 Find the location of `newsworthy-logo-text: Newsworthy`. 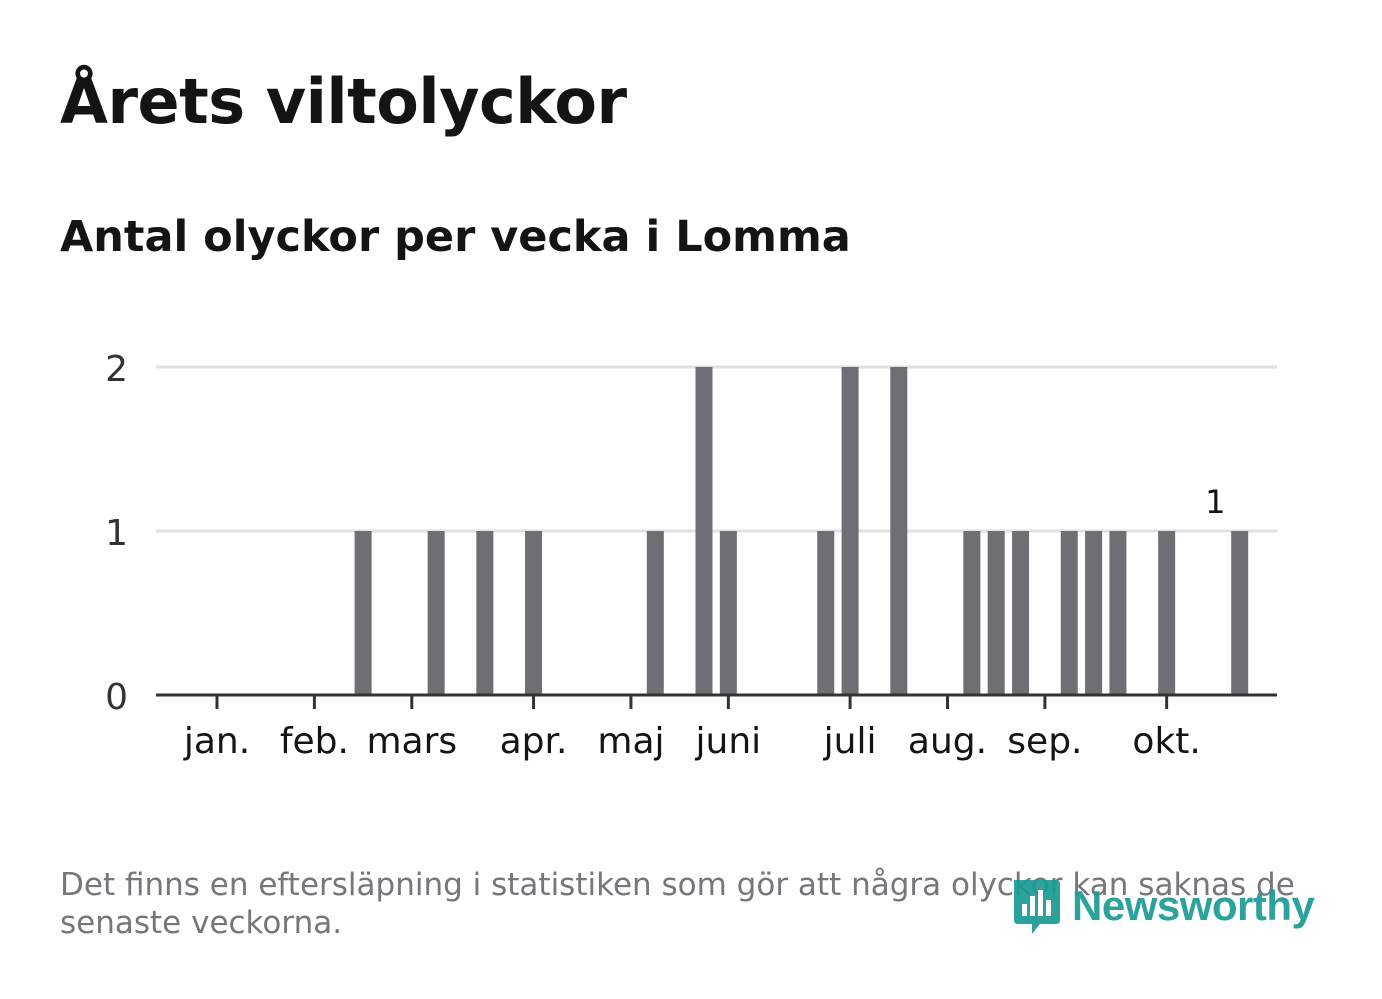

newsworthy-logo-text: Newsworthy is located at coordinates (1193, 905).